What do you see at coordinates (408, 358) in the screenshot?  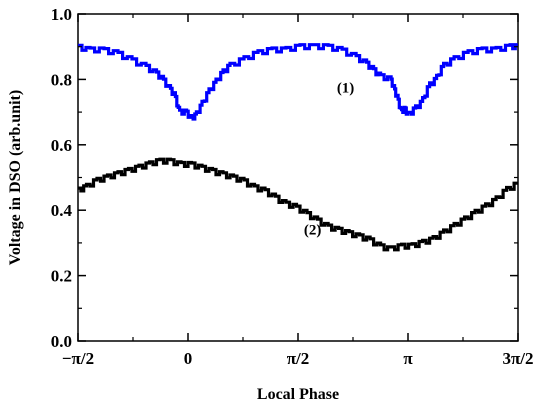 I see `x-tick-label: π` at bounding box center [408, 358].